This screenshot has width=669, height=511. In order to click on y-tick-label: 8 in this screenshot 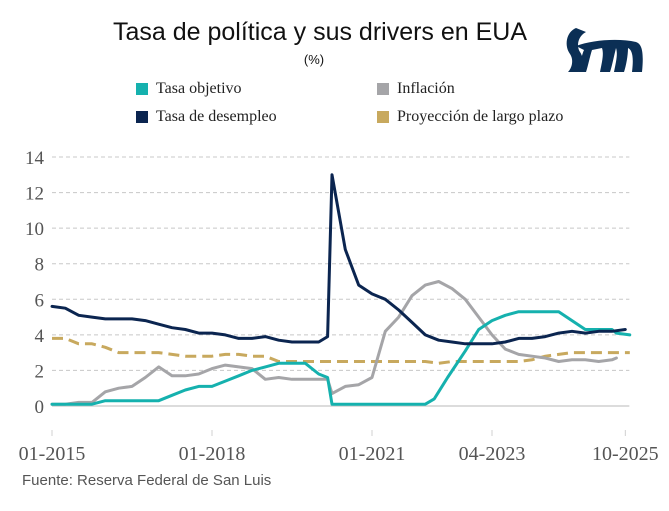, I will do `click(40, 265)`.